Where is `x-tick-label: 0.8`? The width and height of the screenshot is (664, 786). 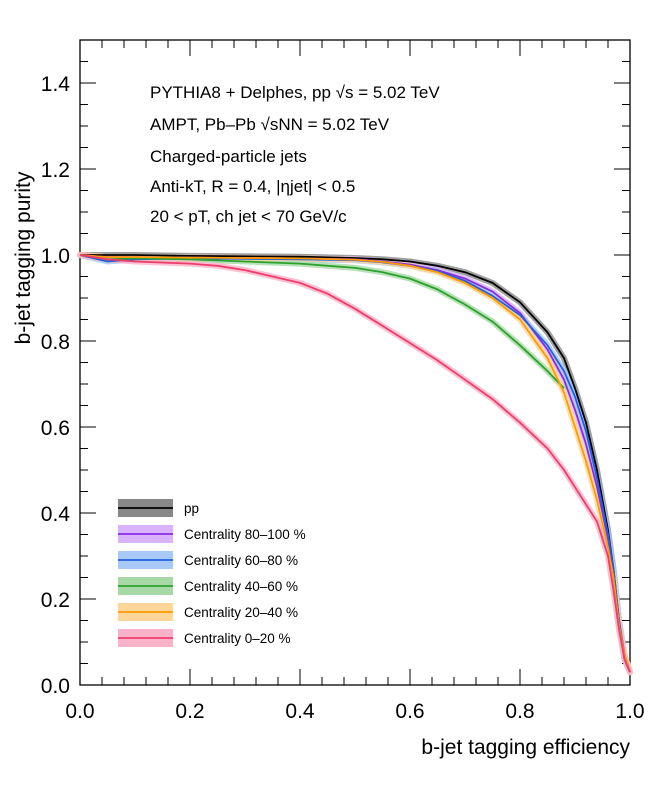
x-tick-label: 0.8 is located at coordinates (519, 711).